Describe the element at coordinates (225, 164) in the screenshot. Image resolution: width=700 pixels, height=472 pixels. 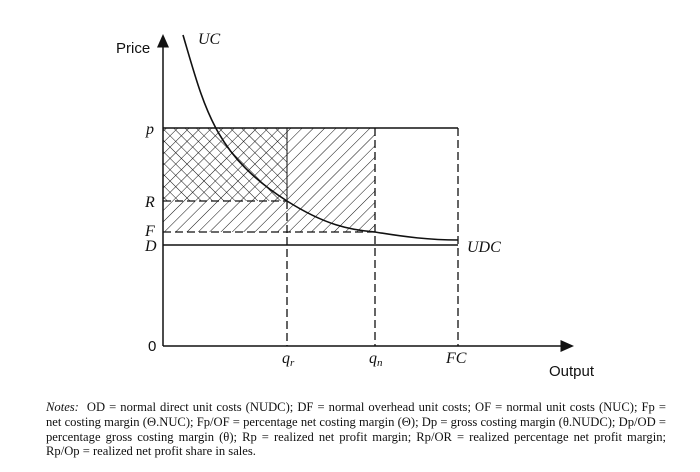
I see `realized-profit-region` at that location.